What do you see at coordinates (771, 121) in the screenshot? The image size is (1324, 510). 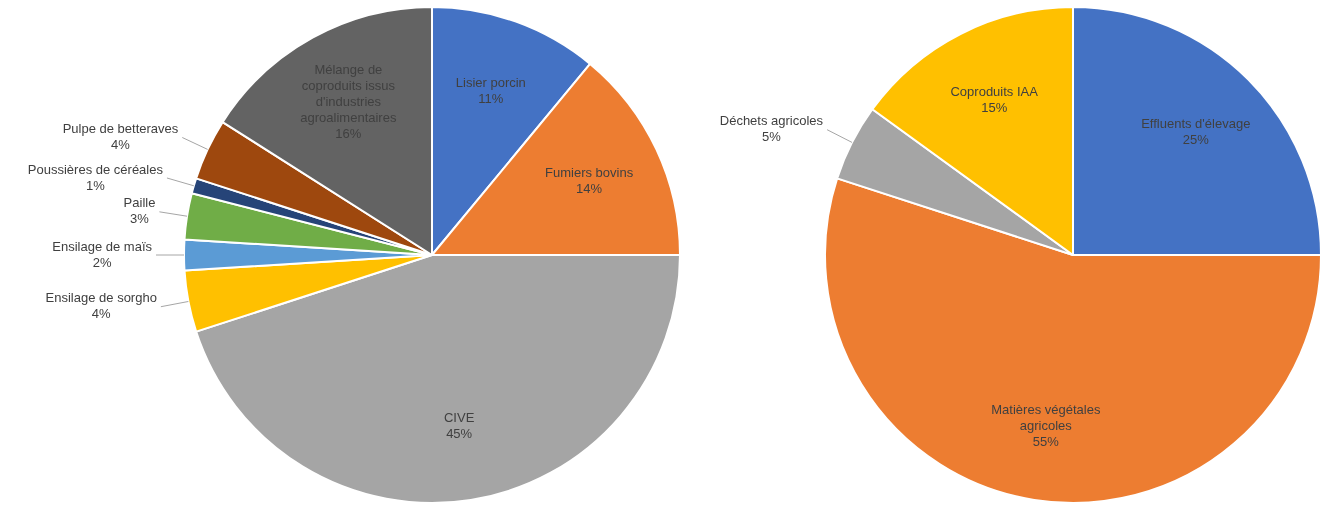 I see `slice-label: Déchets agricoles` at bounding box center [771, 121].